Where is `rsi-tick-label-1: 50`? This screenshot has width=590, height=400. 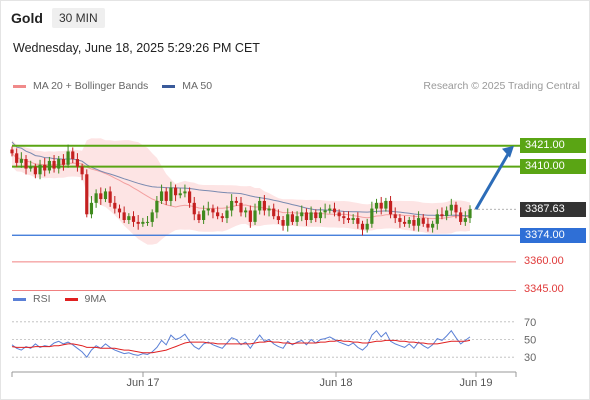 rsi-tick-label-1: 50 is located at coordinates (530, 341).